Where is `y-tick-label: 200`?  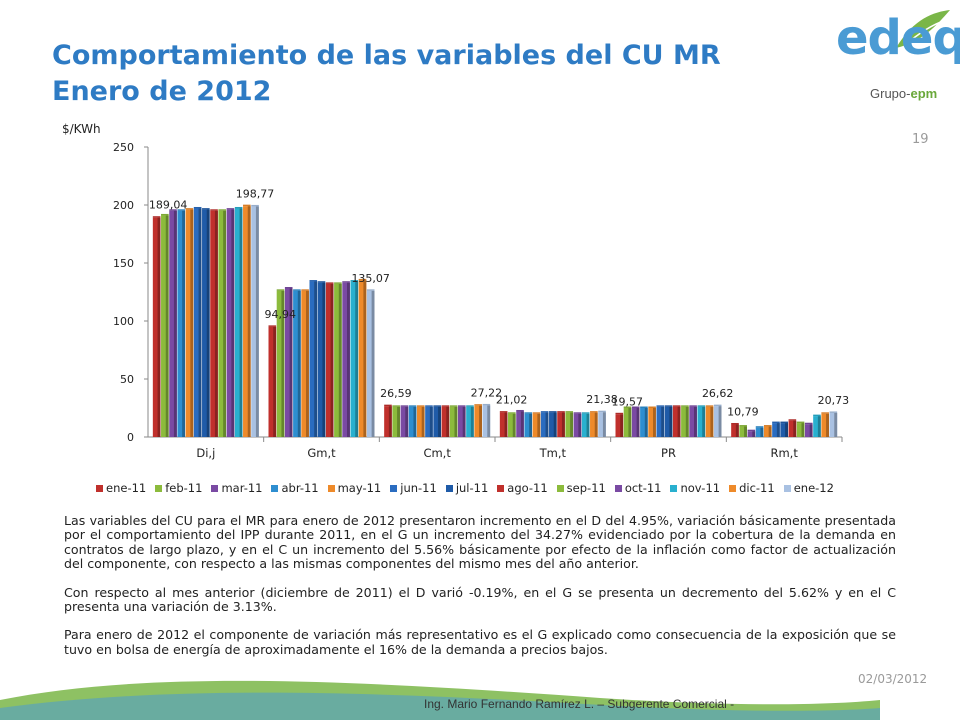 y-tick-label: 200 is located at coordinates (123, 205).